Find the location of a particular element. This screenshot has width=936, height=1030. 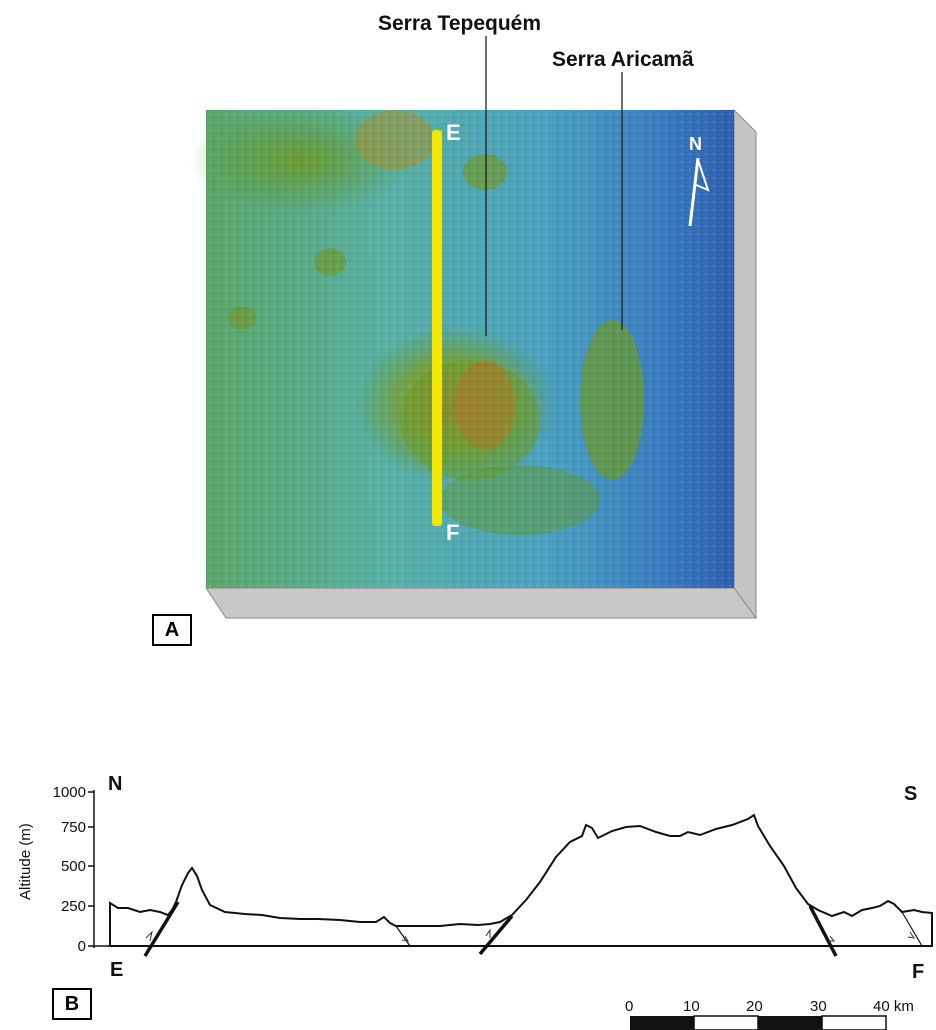

block-right-side is located at coordinates (745, 364).